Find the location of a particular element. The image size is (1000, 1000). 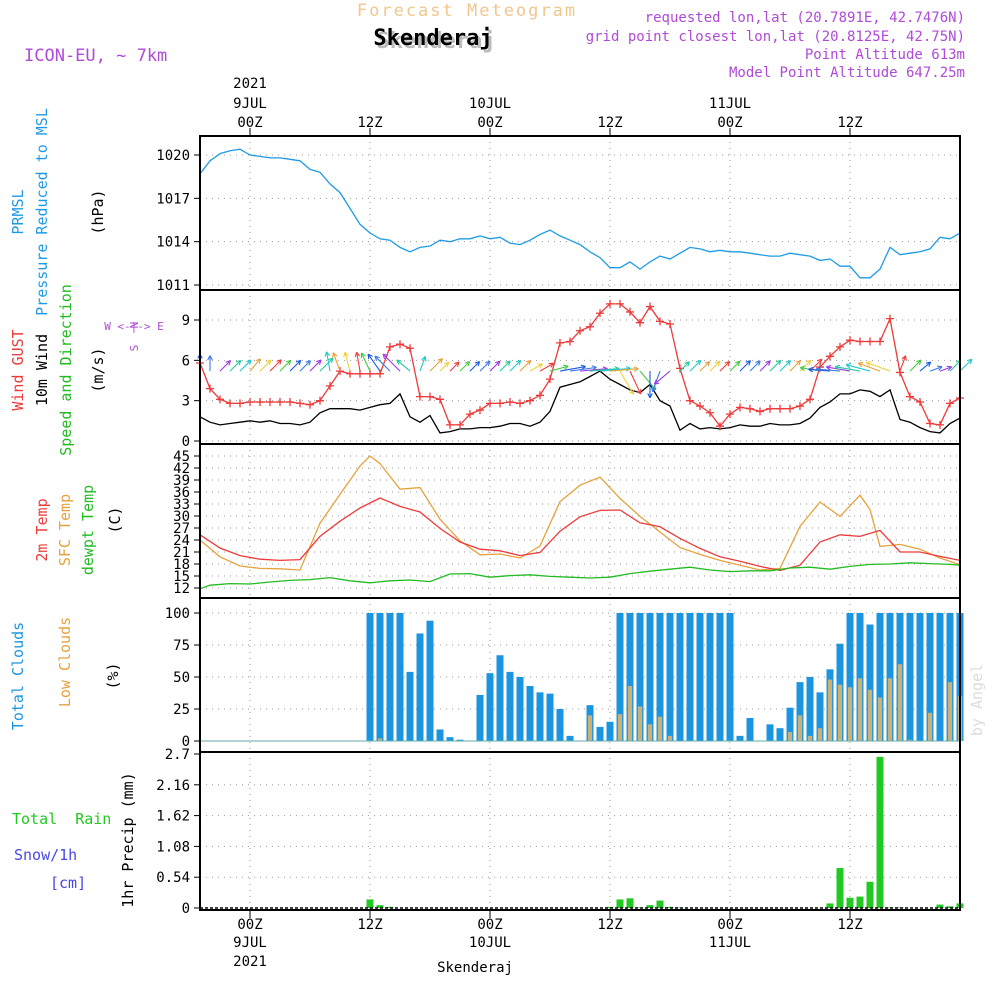

watermark: by Angel is located at coordinates (977, 700).